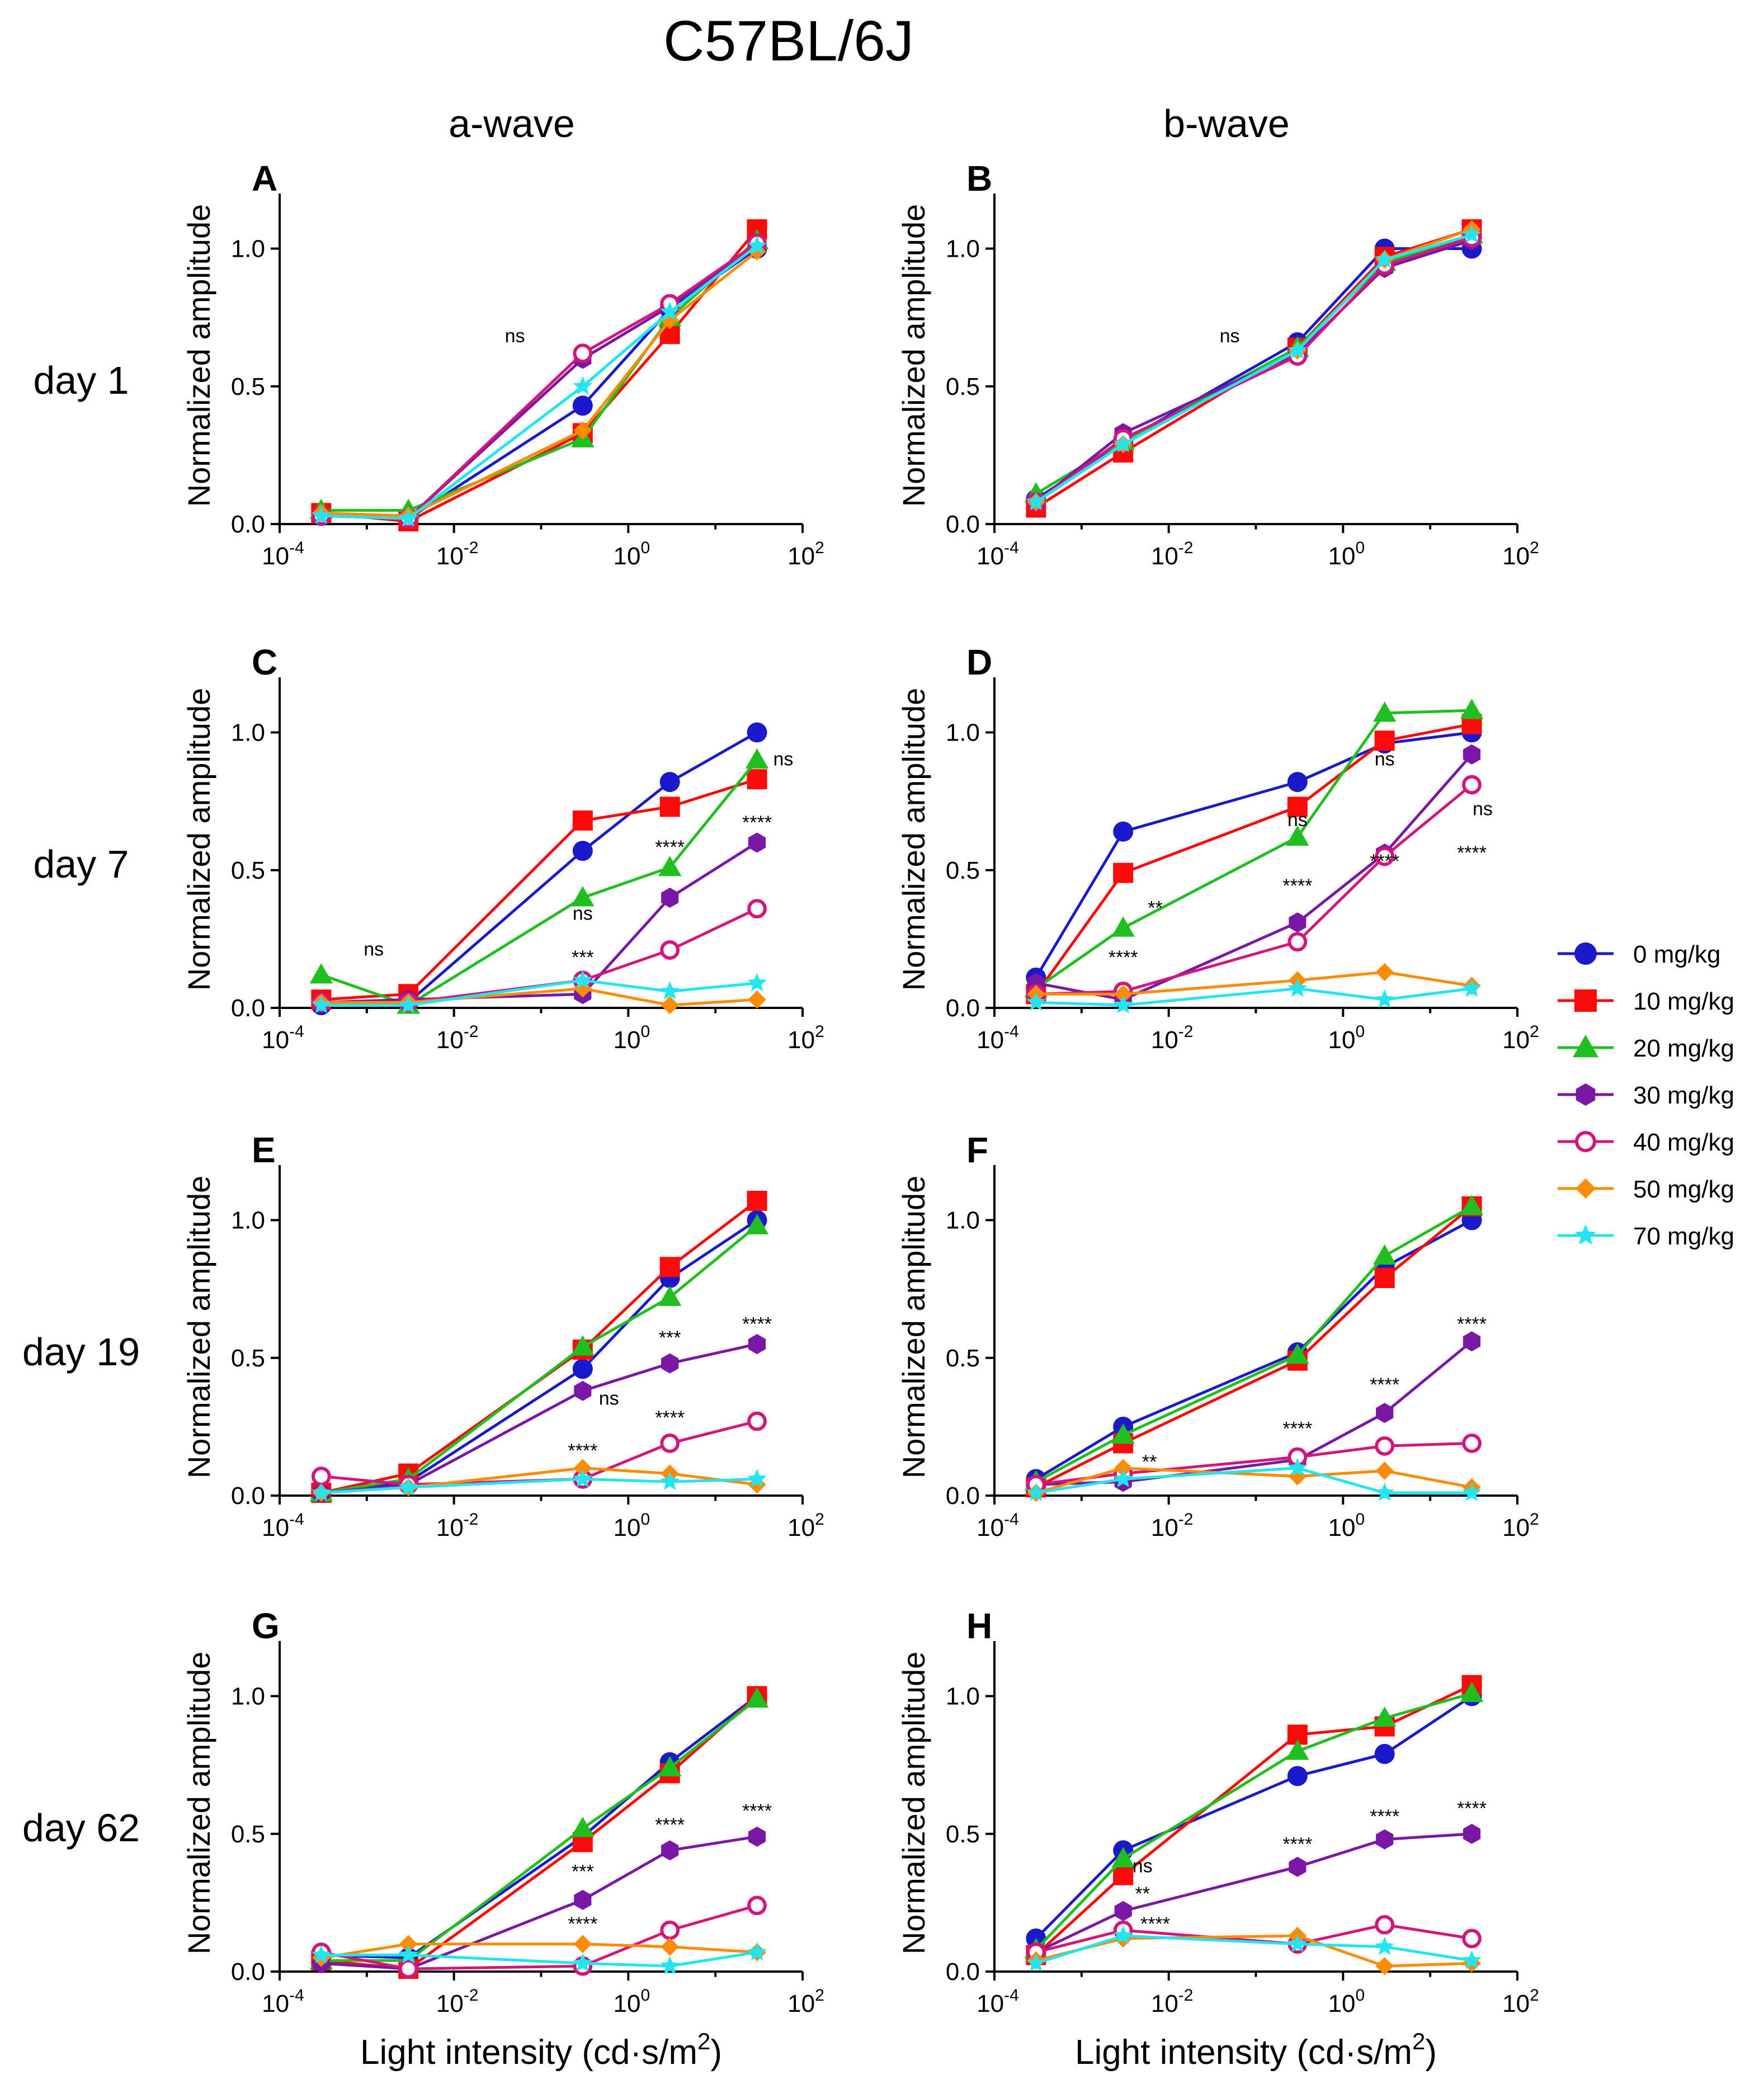 This screenshot has height=2084, width=1764. What do you see at coordinates (1646, 1190) in the screenshot?
I see `legend-item: 50 mg/kg` at bounding box center [1646, 1190].